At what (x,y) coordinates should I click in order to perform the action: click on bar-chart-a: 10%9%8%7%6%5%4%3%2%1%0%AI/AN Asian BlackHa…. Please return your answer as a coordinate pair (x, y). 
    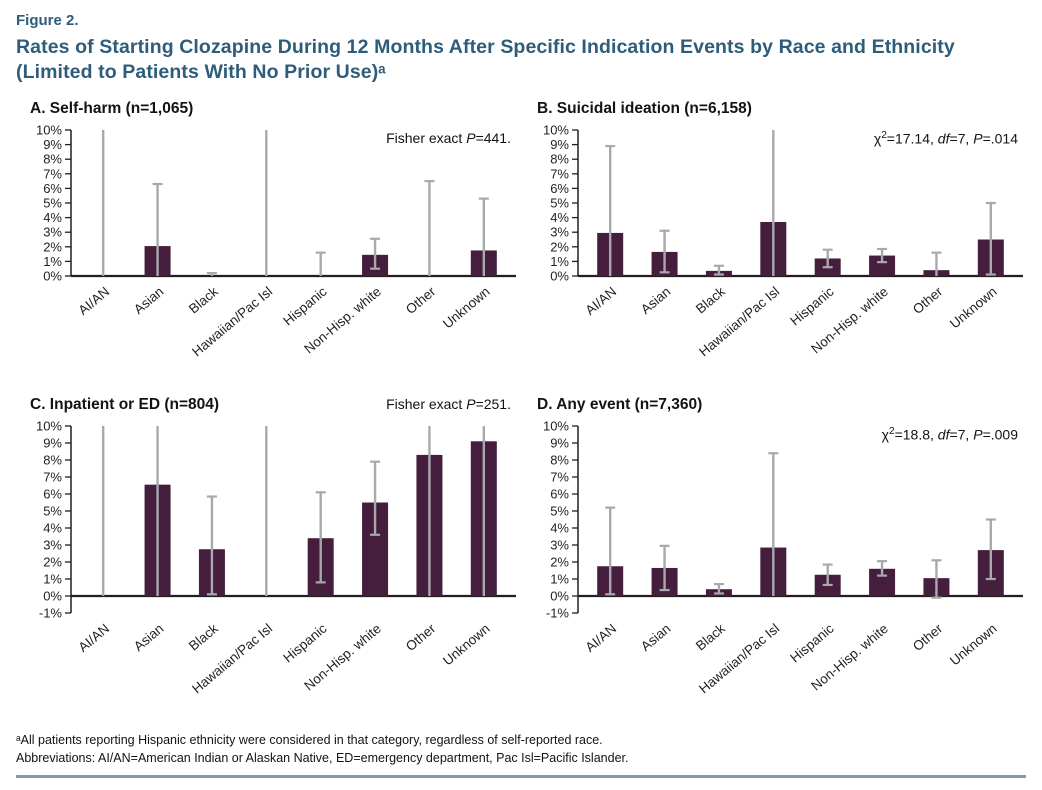
    Looking at the image, I should click on (276, 240).